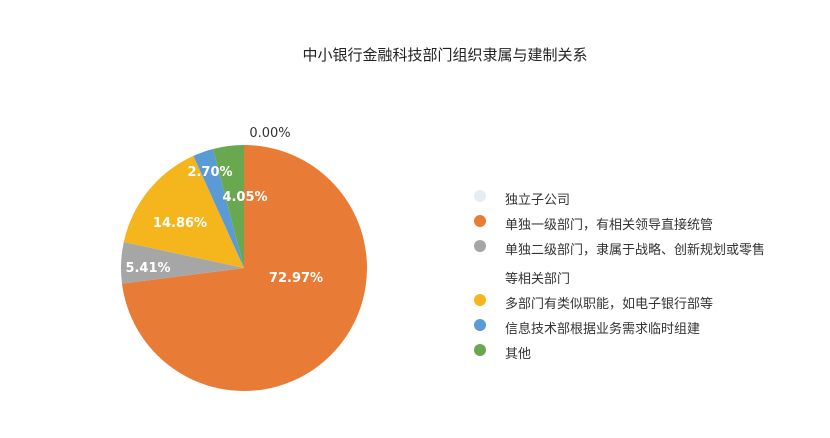  What do you see at coordinates (445, 55) in the screenshot?
I see `chart-title: 中小银行金融科技部门组织隶属与建制关系` at bounding box center [445, 55].